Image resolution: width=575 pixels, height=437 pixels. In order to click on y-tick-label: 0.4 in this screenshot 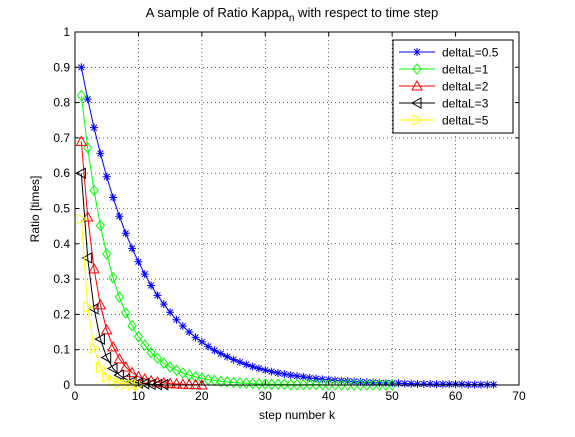, I will do `click(61, 244)`.